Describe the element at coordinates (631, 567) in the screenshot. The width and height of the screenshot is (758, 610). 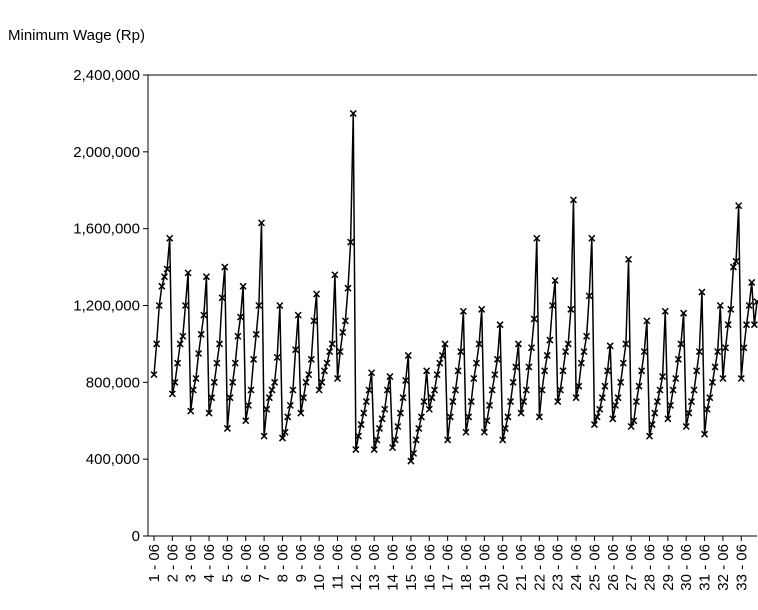
I see `x-tick-label: 27 - 06` at that location.